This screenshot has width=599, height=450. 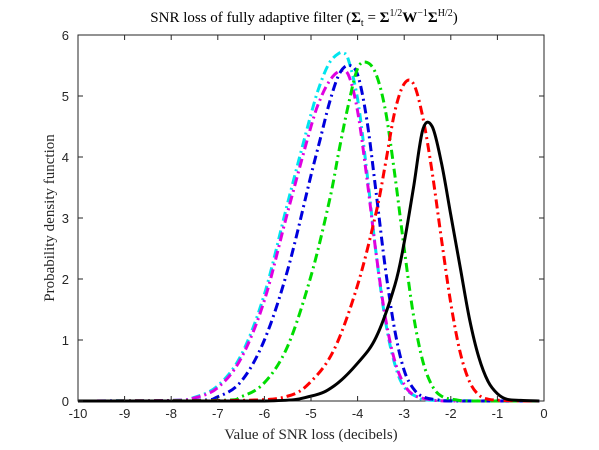 I want to click on x-tick-label: -10, so click(x=78, y=413).